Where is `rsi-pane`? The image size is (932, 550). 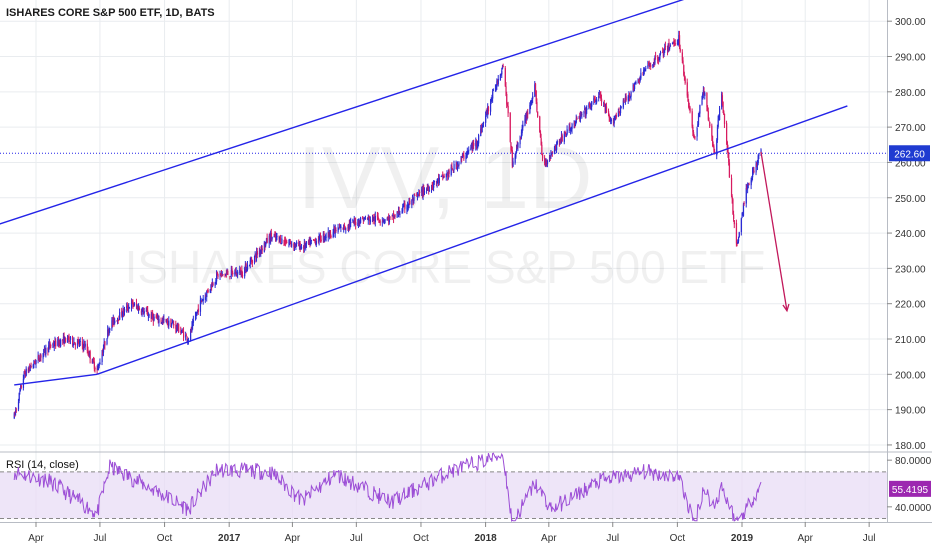
rsi-pane is located at coordinates (443, 487).